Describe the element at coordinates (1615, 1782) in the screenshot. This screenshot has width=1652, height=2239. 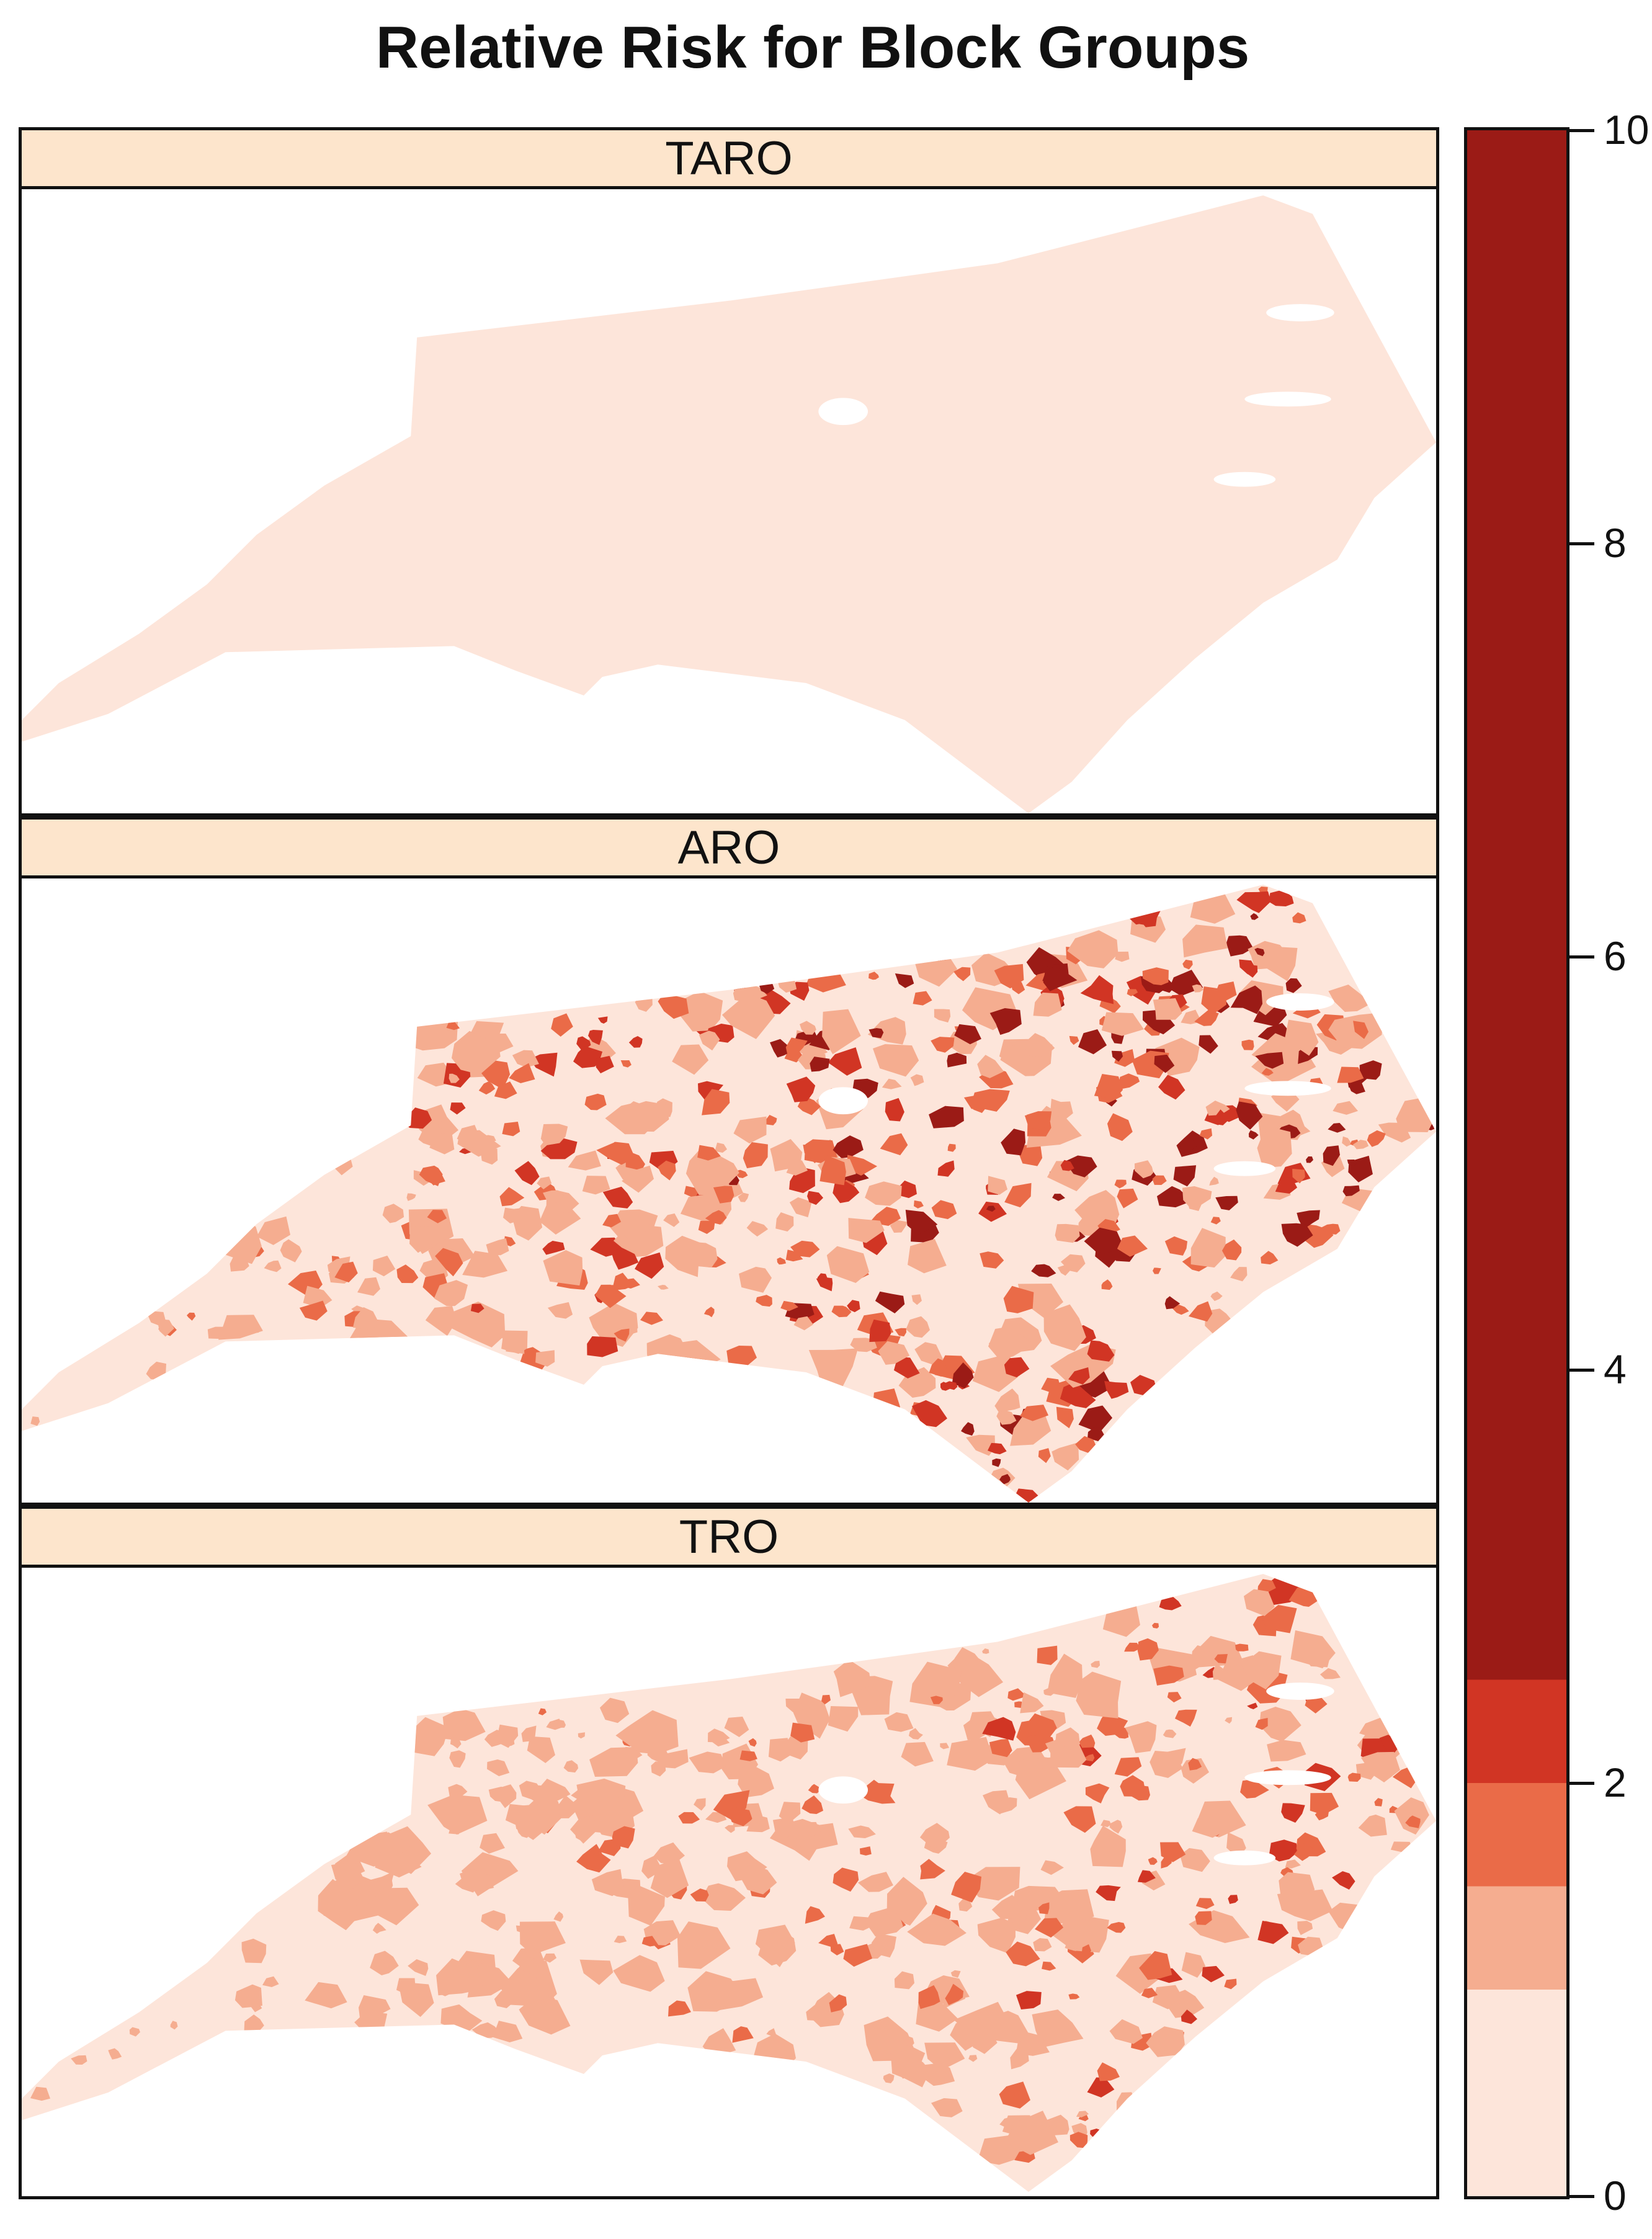
I see `legend-tick-label-4: 2` at that location.